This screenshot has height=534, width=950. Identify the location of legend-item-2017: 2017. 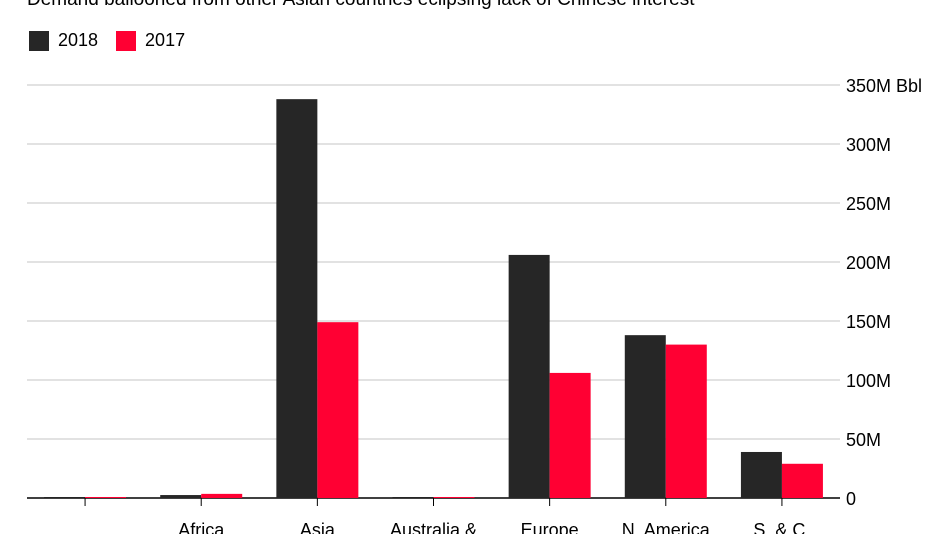
(150, 40).